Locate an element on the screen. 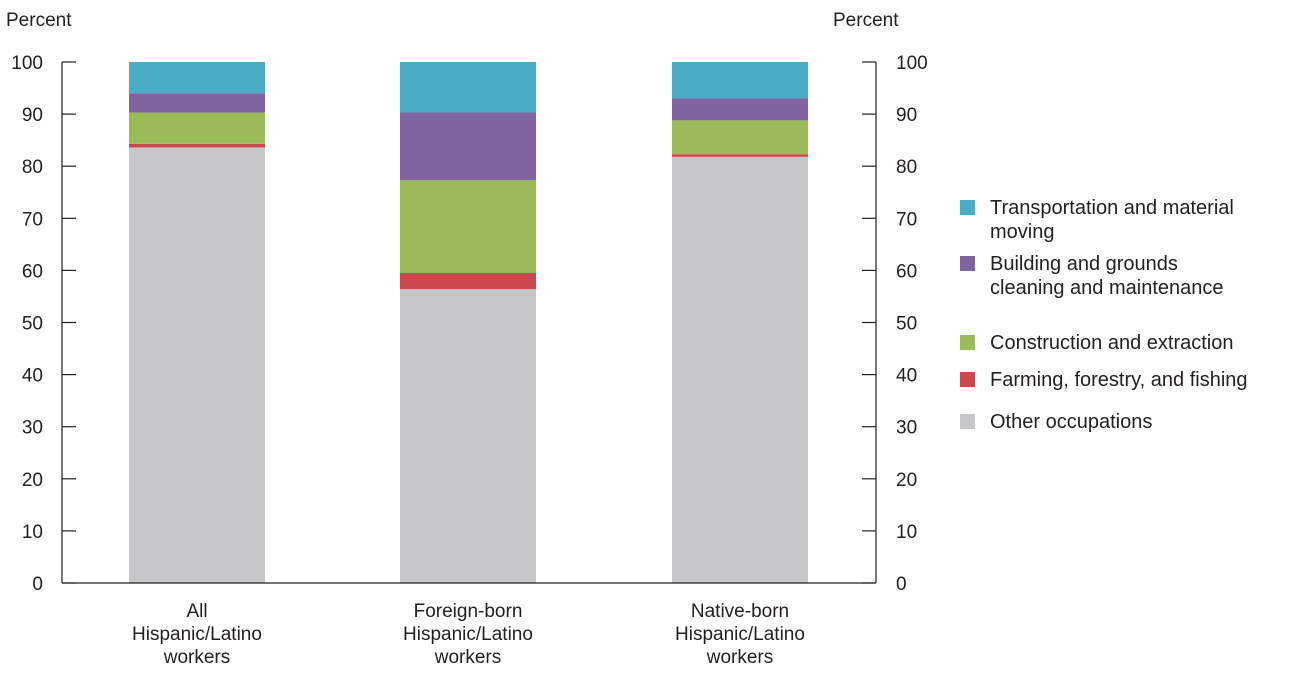 This screenshot has width=1293, height=675. category-label-0-1: Hispanic/Latino is located at coordinates (197, 634).